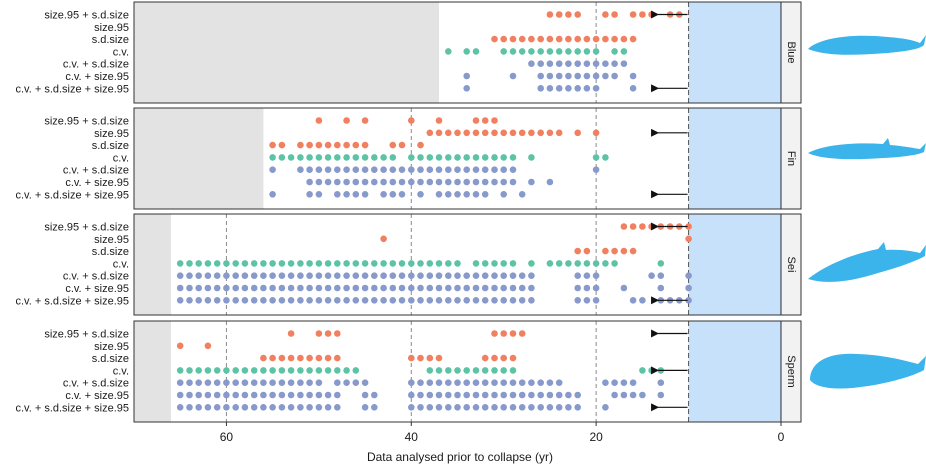  Describe the element at coordinates (734, 158) in the screenshot. I see `collapse-window` at that location.